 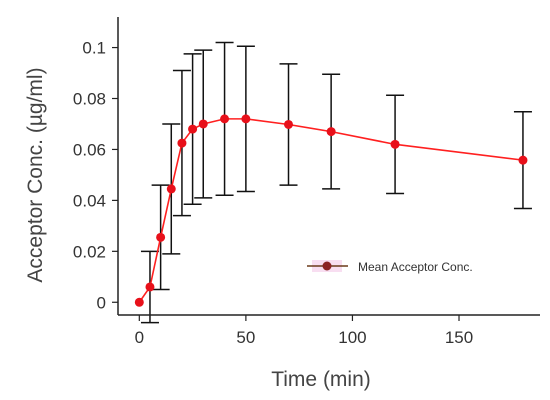 What do you see at coordinates (89, 200) in the screenshot?
I see `y-tick-label: 0.04` at bounding box center [89, 200].